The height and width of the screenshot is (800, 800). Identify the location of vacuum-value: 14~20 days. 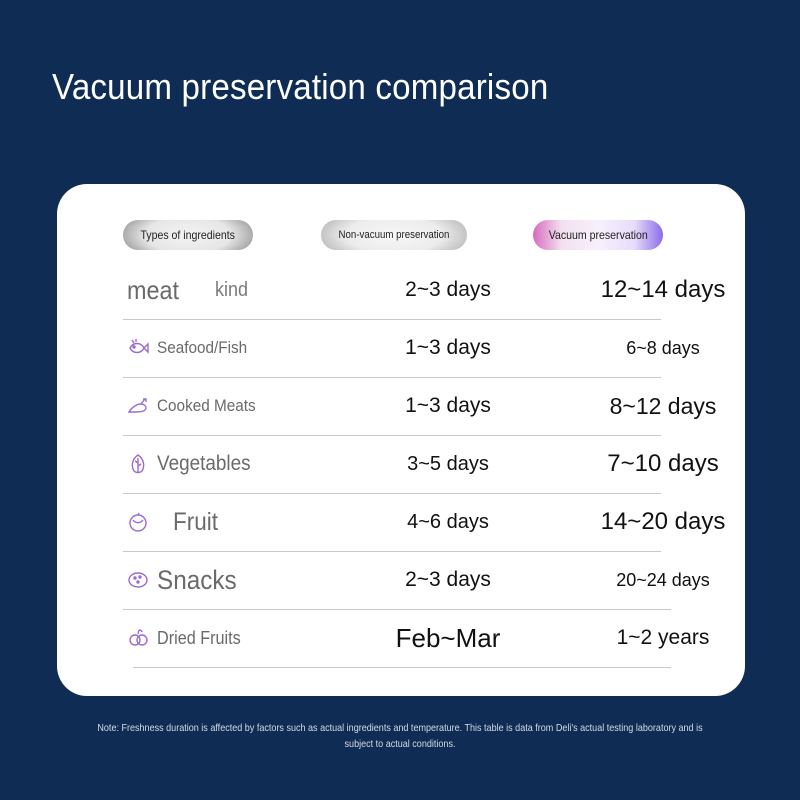
(663, 521).